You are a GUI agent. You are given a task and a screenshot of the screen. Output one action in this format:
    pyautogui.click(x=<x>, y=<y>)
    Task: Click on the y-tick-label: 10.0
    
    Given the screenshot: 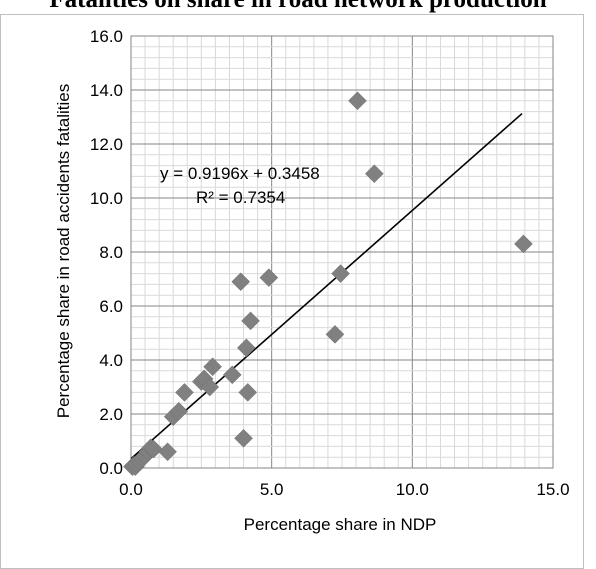 What is the action you would take?
    pyautogui.click(x=106, y=198)
    